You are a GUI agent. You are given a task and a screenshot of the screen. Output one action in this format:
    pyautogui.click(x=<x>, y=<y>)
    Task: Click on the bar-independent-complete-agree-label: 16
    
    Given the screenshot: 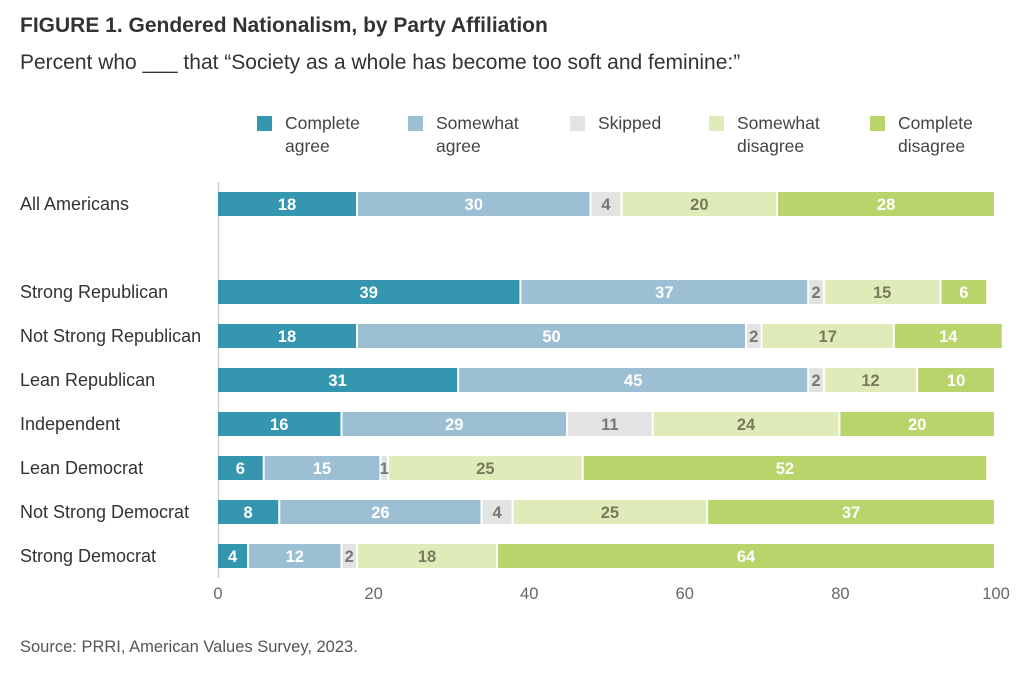 What is the action you would take?
    pyautogui.click(x=279, y=425)
    